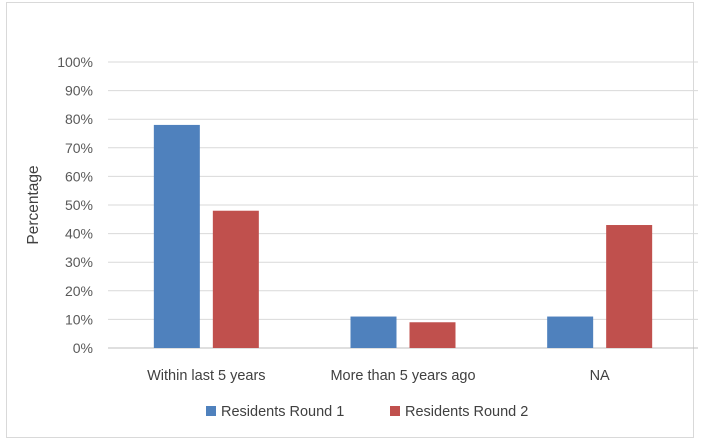 The image size is (701, 442). Describe the element at coordinates (83, 348) in the screenshot. I see `y-tick-label: 0%` at that location.